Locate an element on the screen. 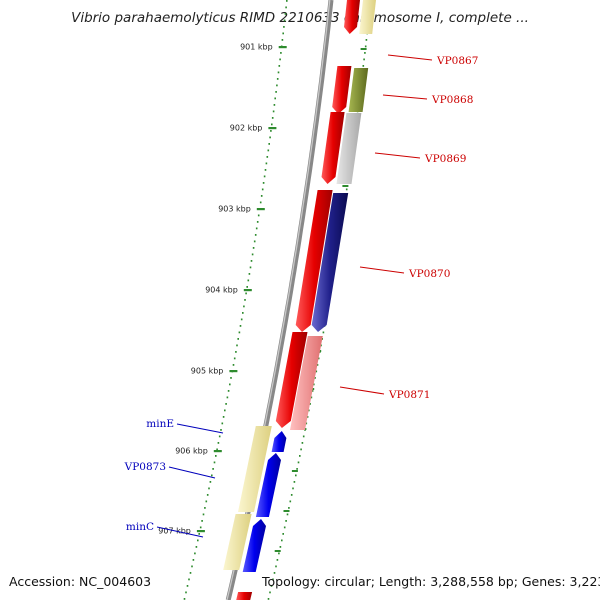 The height and width of the screenshot is (600, 600). leader-line-vp0868 is located at coordinates (405, 97).